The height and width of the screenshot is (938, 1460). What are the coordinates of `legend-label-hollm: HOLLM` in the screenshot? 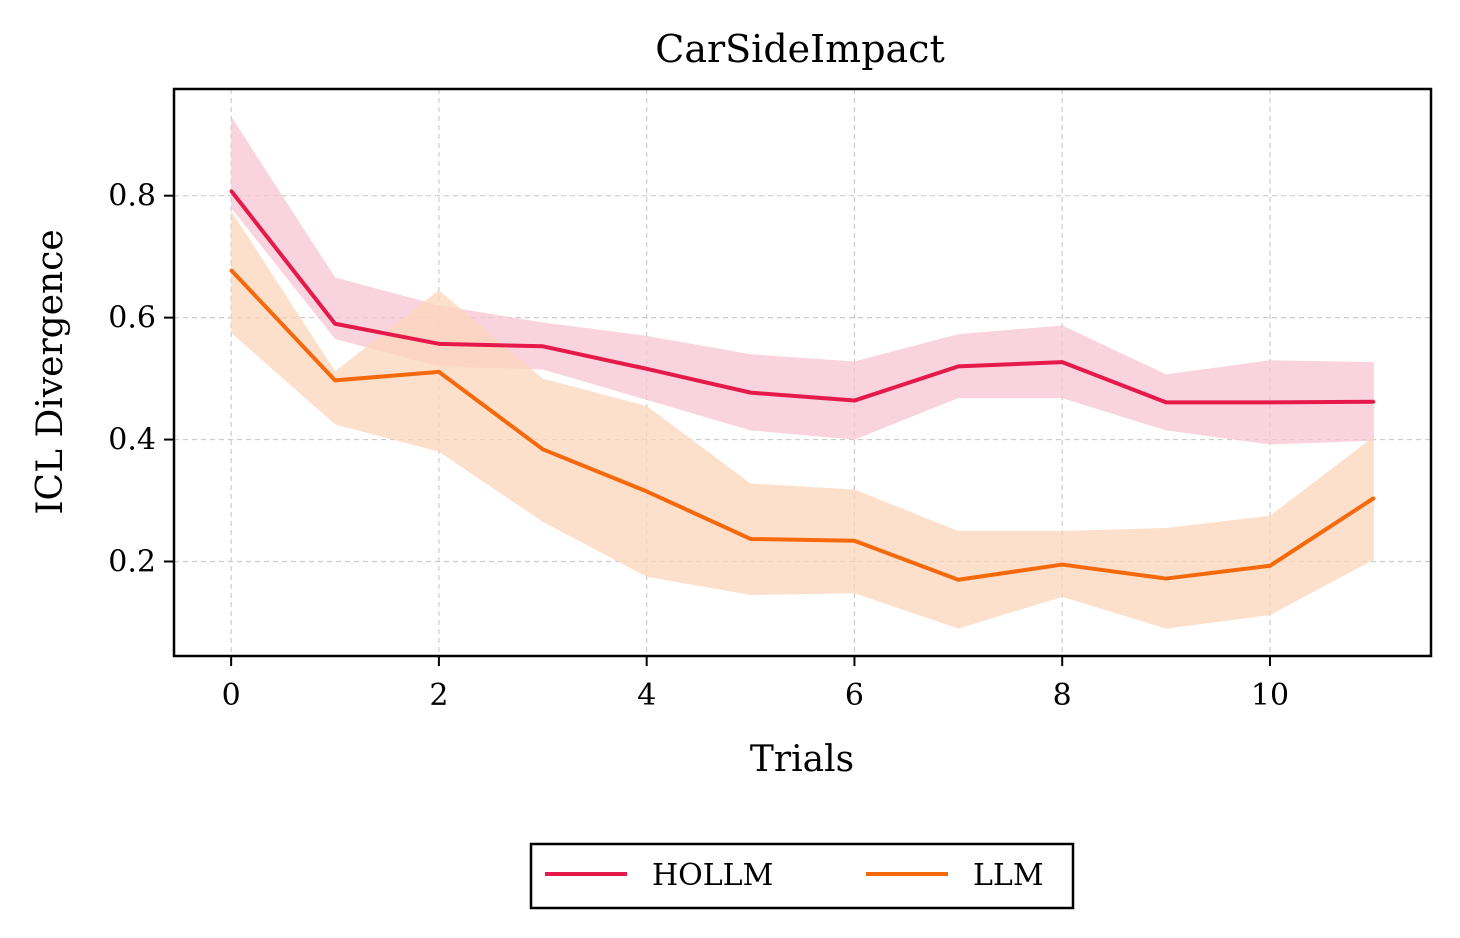 It's located at (712, 875).